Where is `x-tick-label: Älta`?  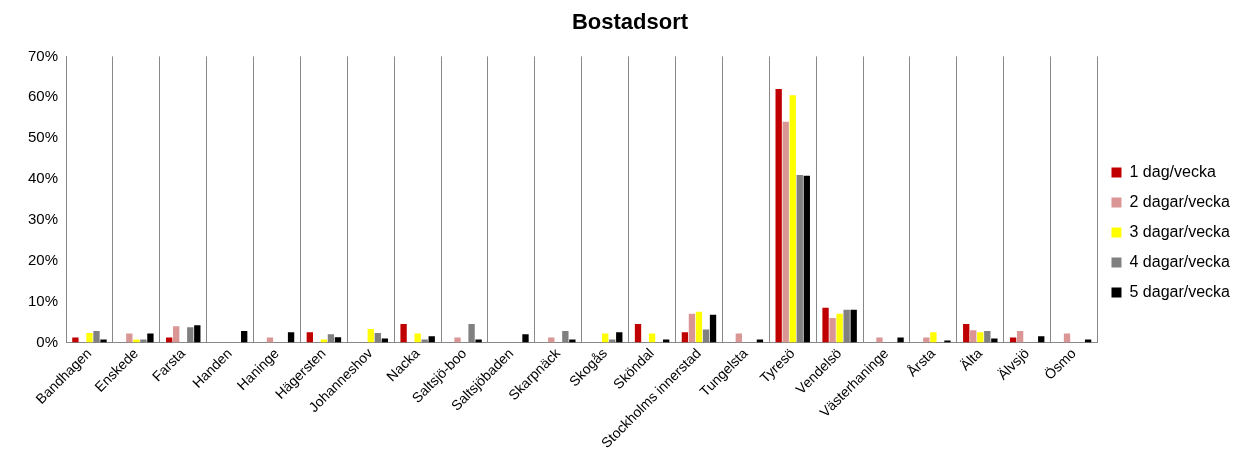
x-tick-label: Älta is located at coordinates (971, 359).